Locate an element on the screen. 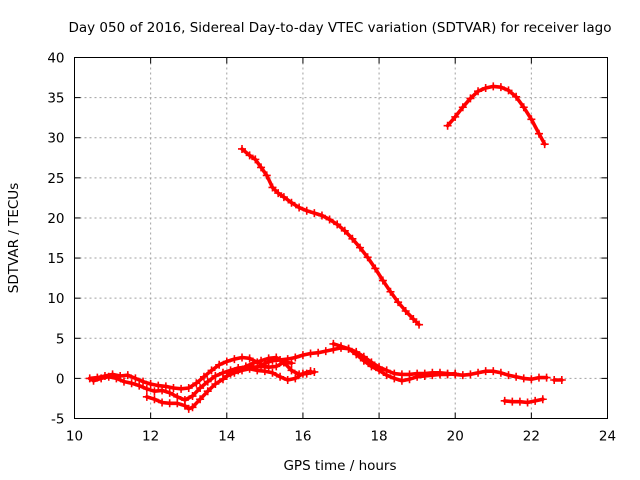  y-tick-label: 15 is located at coordinates (55, 259).